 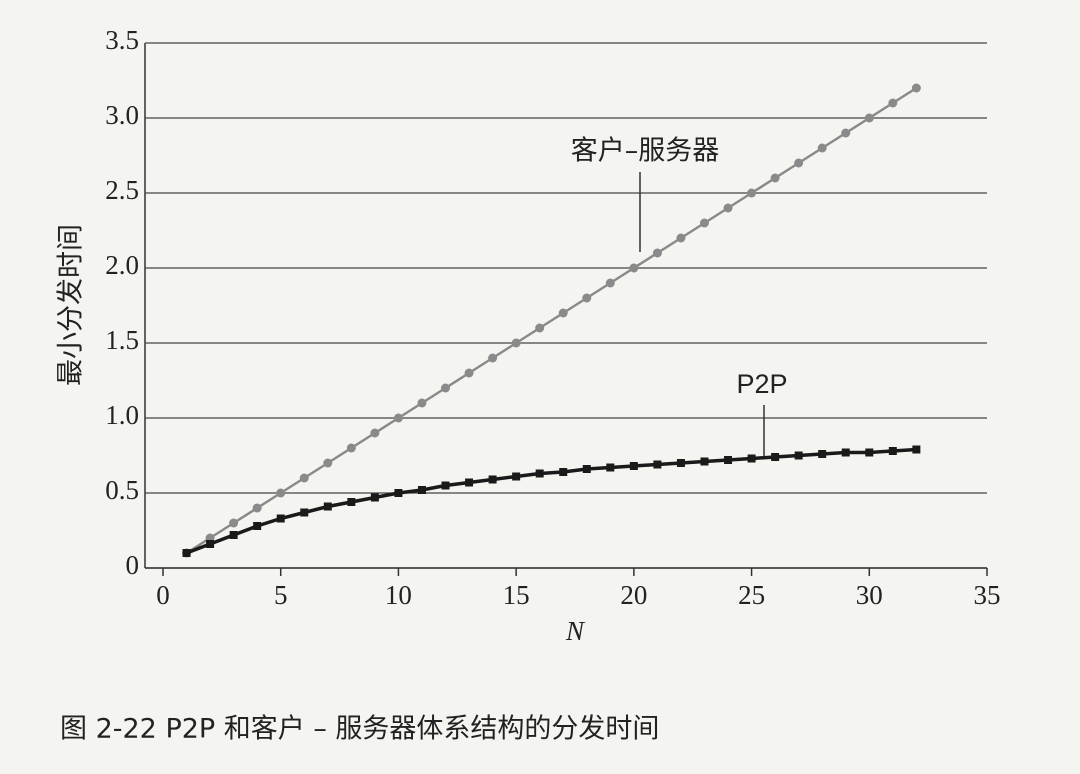 What do you see at coordinates (633, 595) in the screenshot?
I see `x-tick-label: 20` at bounding box center [633, 595].